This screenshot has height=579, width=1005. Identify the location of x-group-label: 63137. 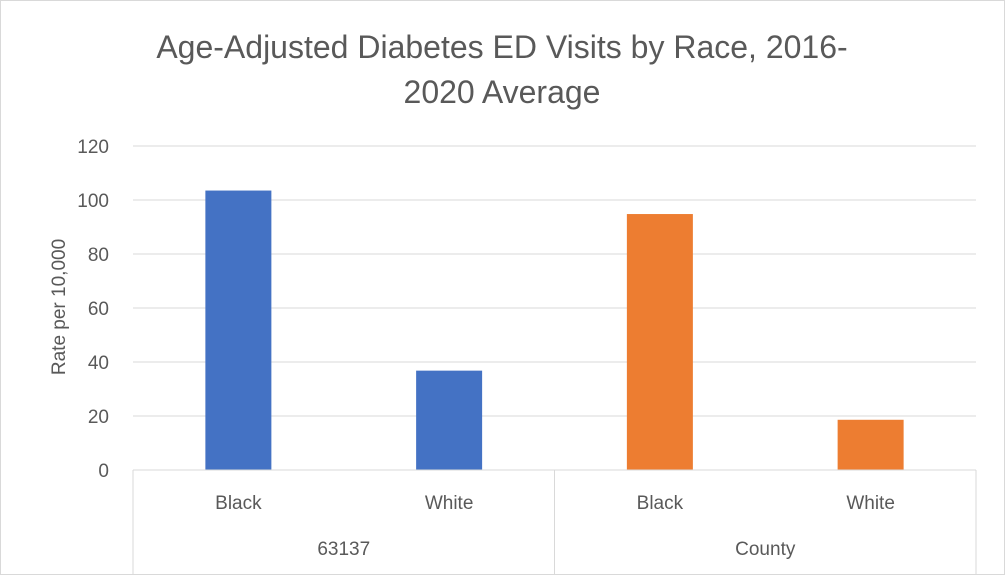
(343, 549).